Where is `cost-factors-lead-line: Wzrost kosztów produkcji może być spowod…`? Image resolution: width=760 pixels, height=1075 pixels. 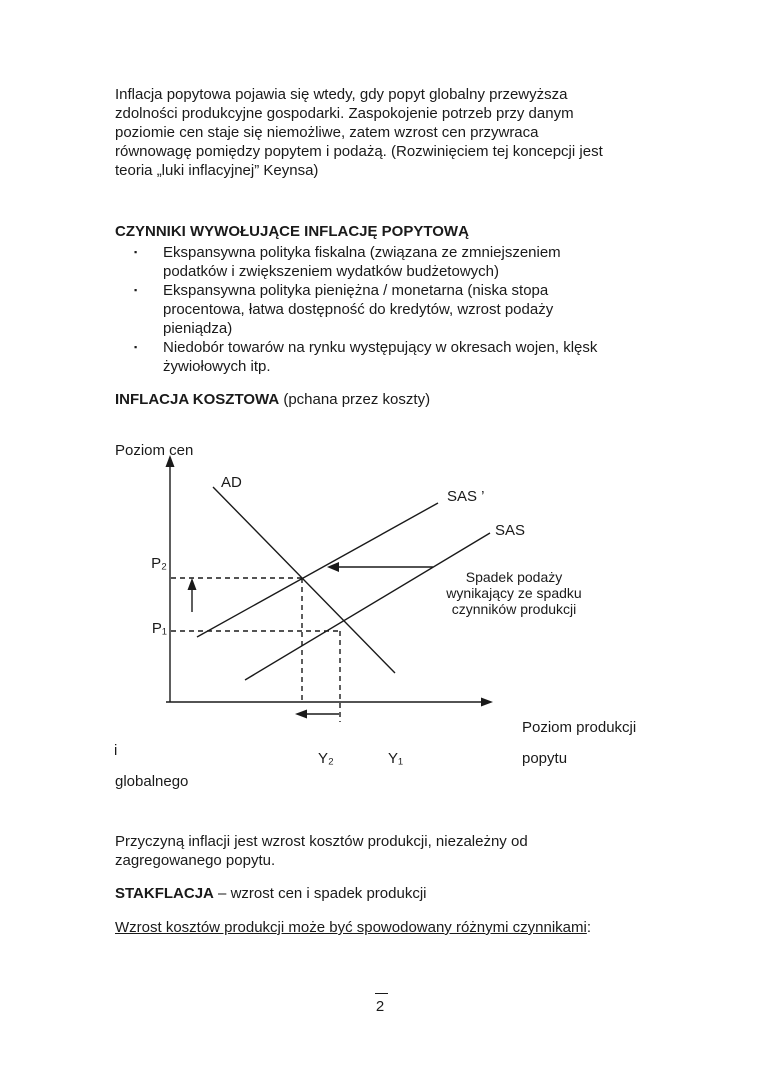
cost-factors-lead-line: Wzrost kosztów produkcji może być spowod… is located at coordinates (385, 927).